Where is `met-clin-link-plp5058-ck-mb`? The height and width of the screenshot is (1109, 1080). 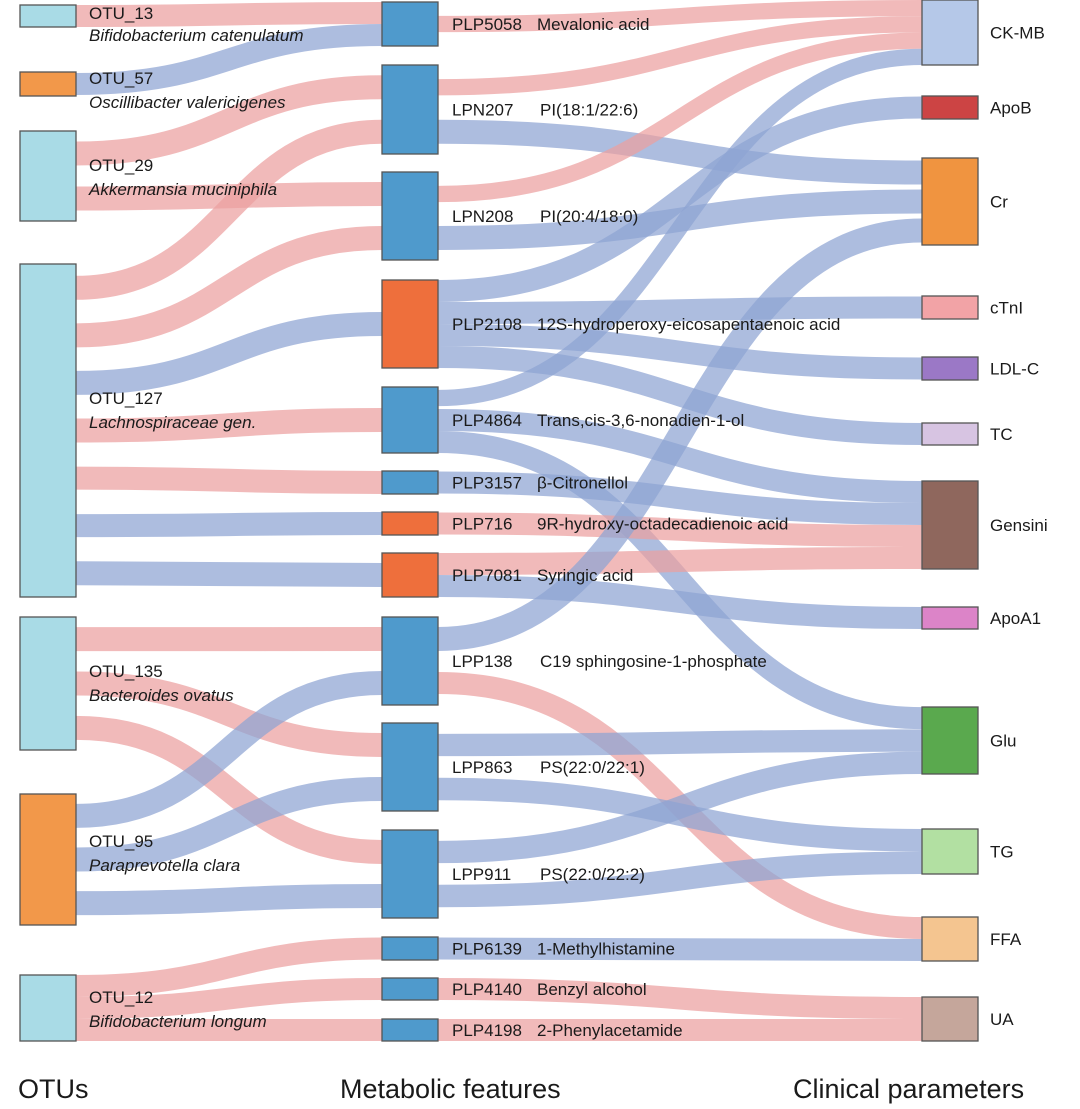 met-clin-link-plp5058-ck-mb is located at coordinates (680, 16).